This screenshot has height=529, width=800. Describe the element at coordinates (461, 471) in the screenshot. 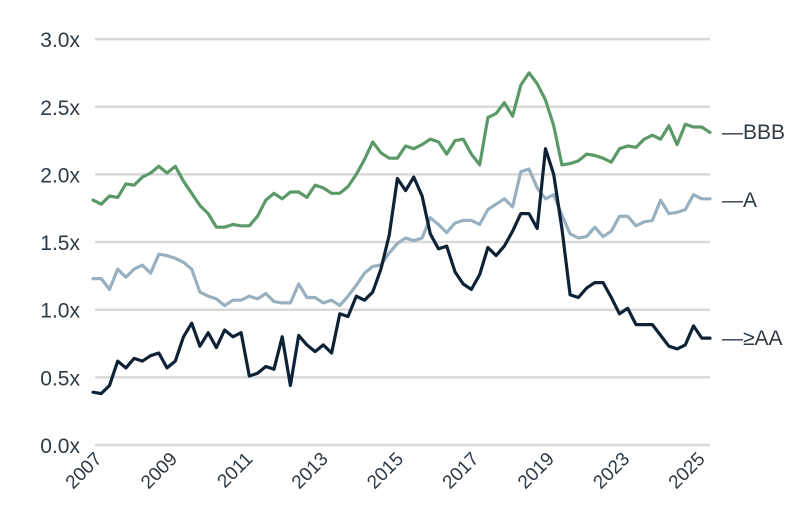

I see `x-tick-label: 2017` at that location.